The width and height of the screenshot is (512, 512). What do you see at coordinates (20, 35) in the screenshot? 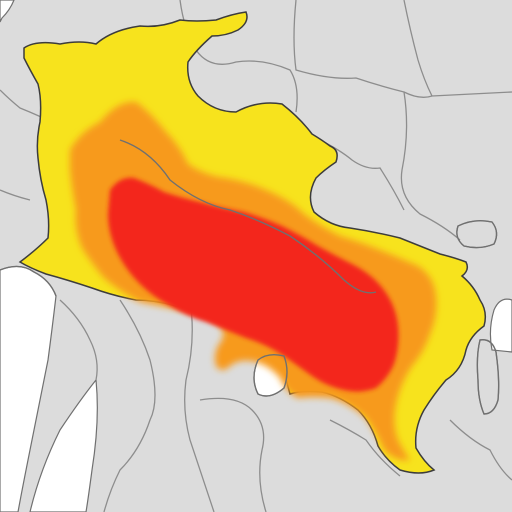
I see `landmass-top-left-strip` at bounding box center [20, 35].